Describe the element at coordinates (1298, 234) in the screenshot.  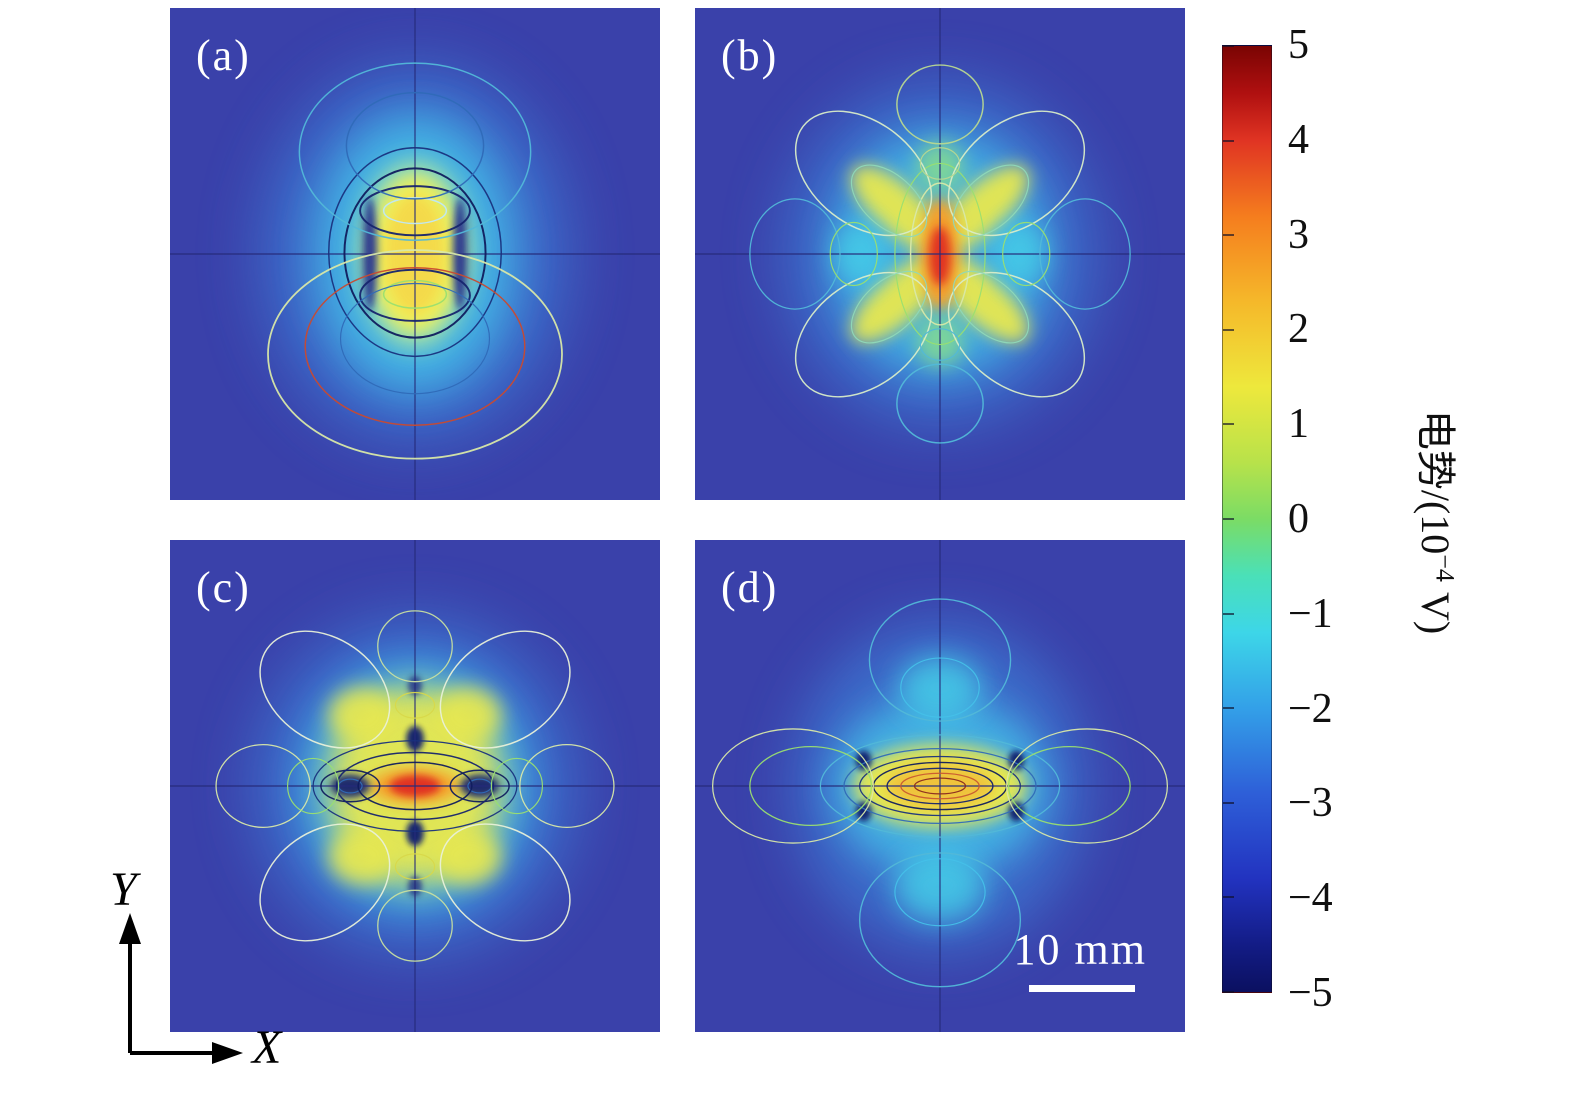
I see `colorbar-tick-label: 3` at that location.